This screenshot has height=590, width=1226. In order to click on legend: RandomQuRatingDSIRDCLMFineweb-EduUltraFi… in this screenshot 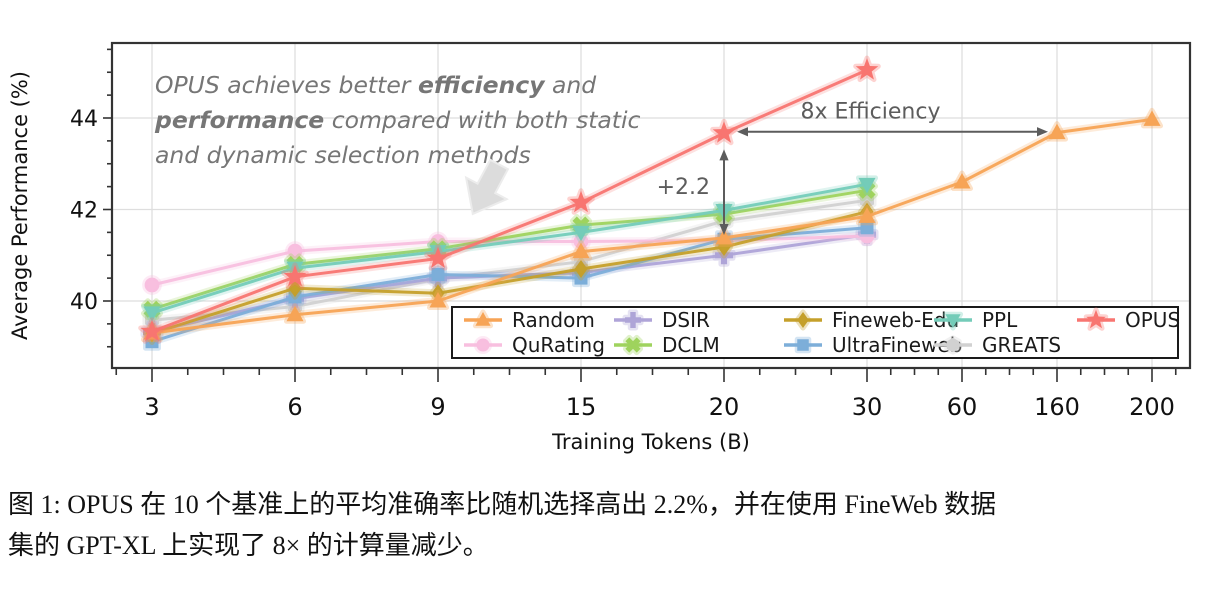, I will do `click(815, 332)`.